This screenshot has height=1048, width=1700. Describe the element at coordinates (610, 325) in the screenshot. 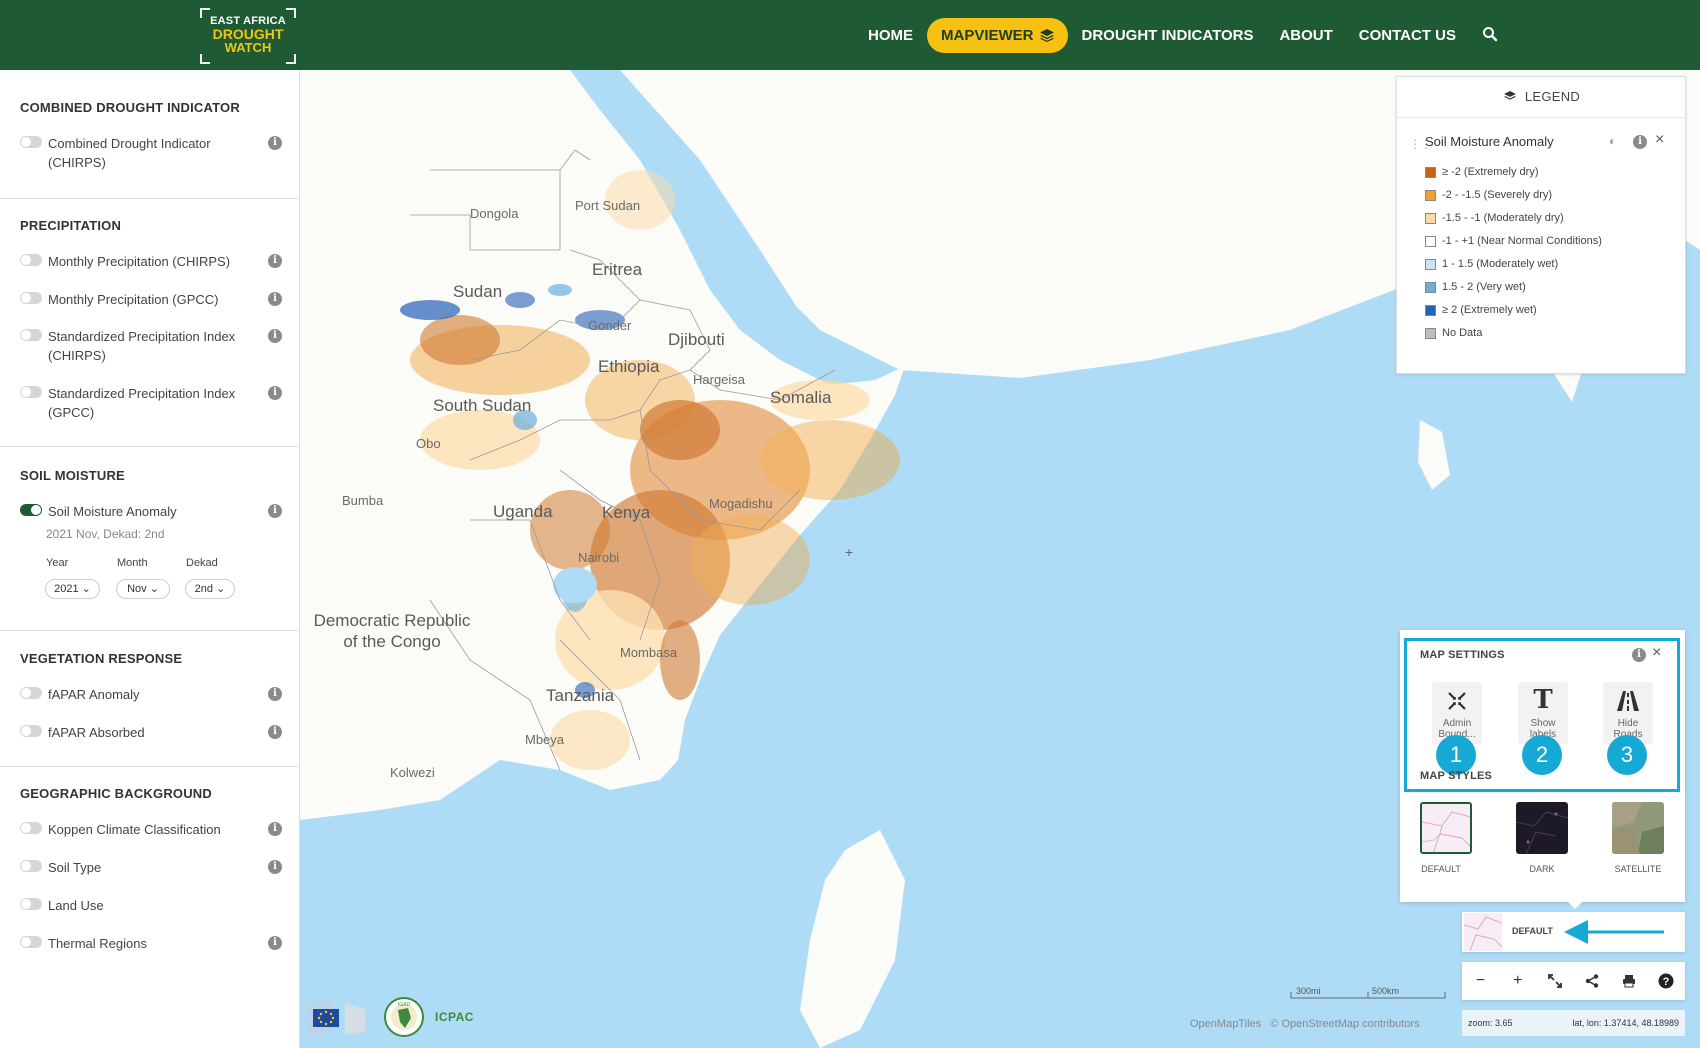

I see `map-label-gonder: Gonder` at that location.